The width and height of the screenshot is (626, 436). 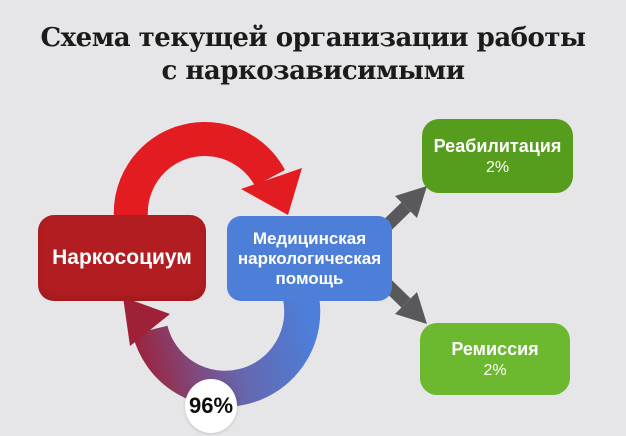 I want to click on node-narcosocium: Наркосоциум, so click(x=122, y=258).